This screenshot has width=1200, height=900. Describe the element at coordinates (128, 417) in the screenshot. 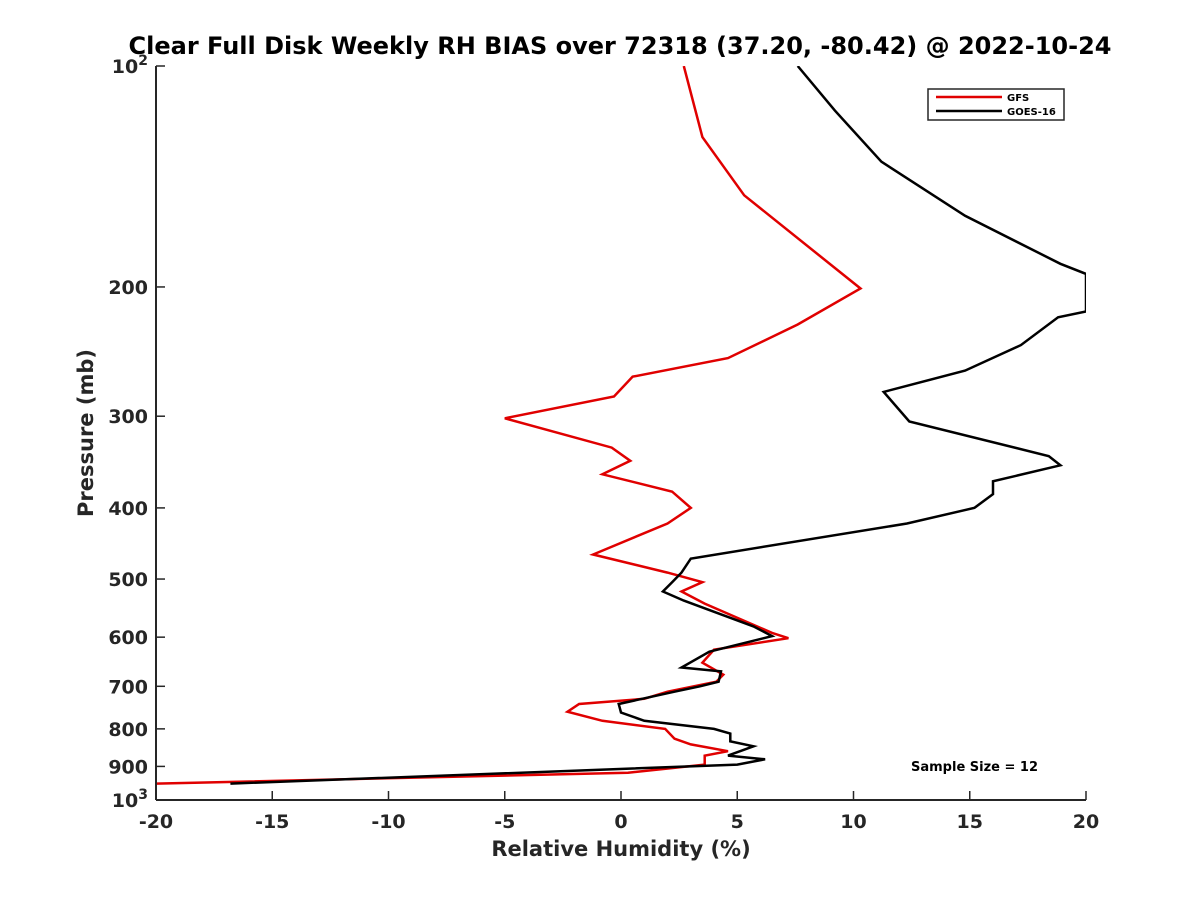

I see `y-tick-label: 300` at that location.